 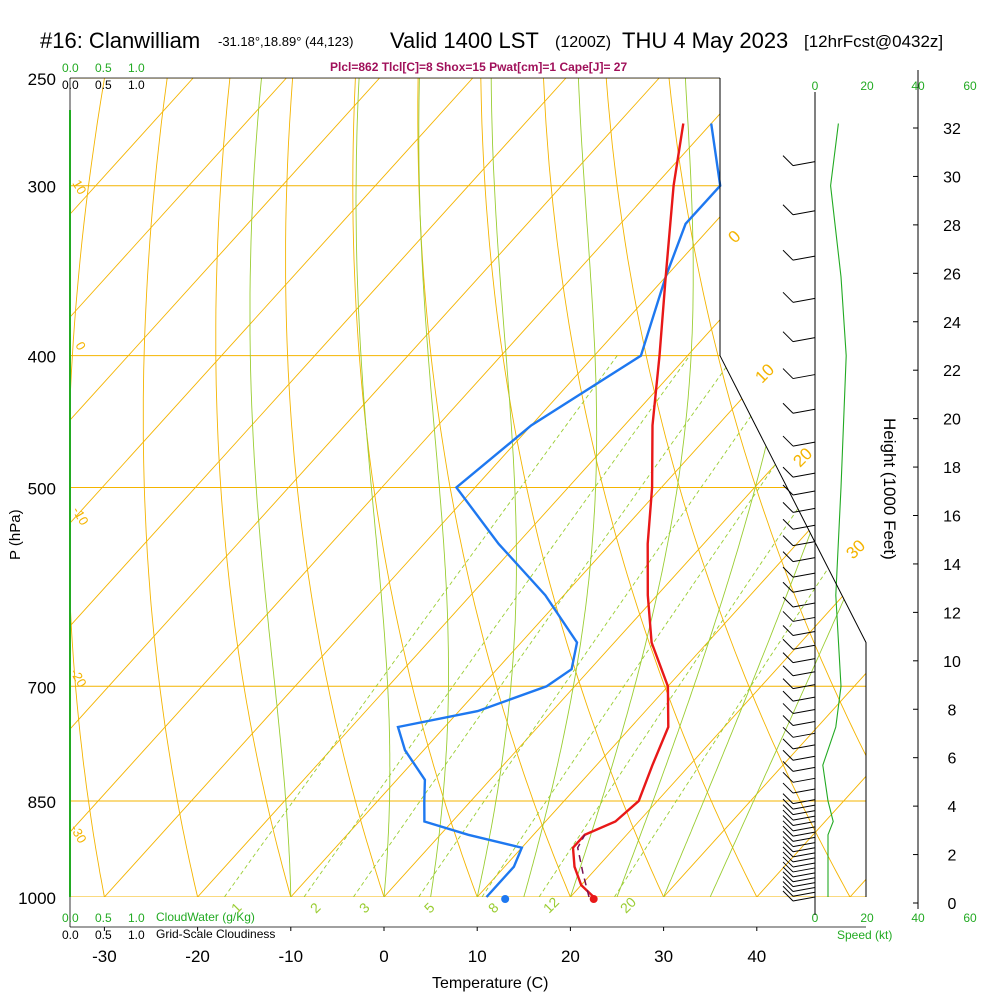 What do you see at coordinates (918, 86) in the screenshot?
I see `speed-tick-label: 40` at bounding box center [918, 86].